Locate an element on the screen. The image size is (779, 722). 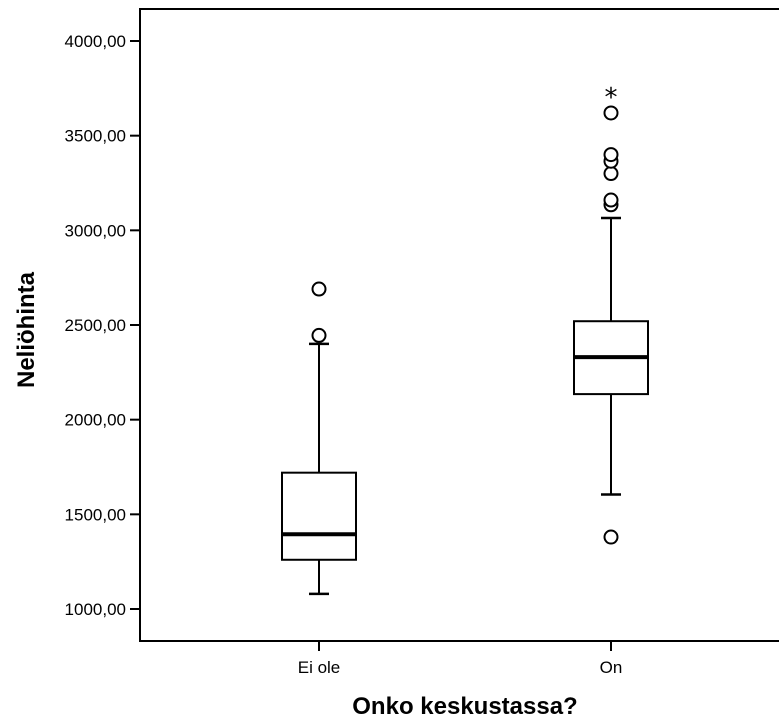
y-tick-label: 1000,00 is located at coordinates (95, 609).